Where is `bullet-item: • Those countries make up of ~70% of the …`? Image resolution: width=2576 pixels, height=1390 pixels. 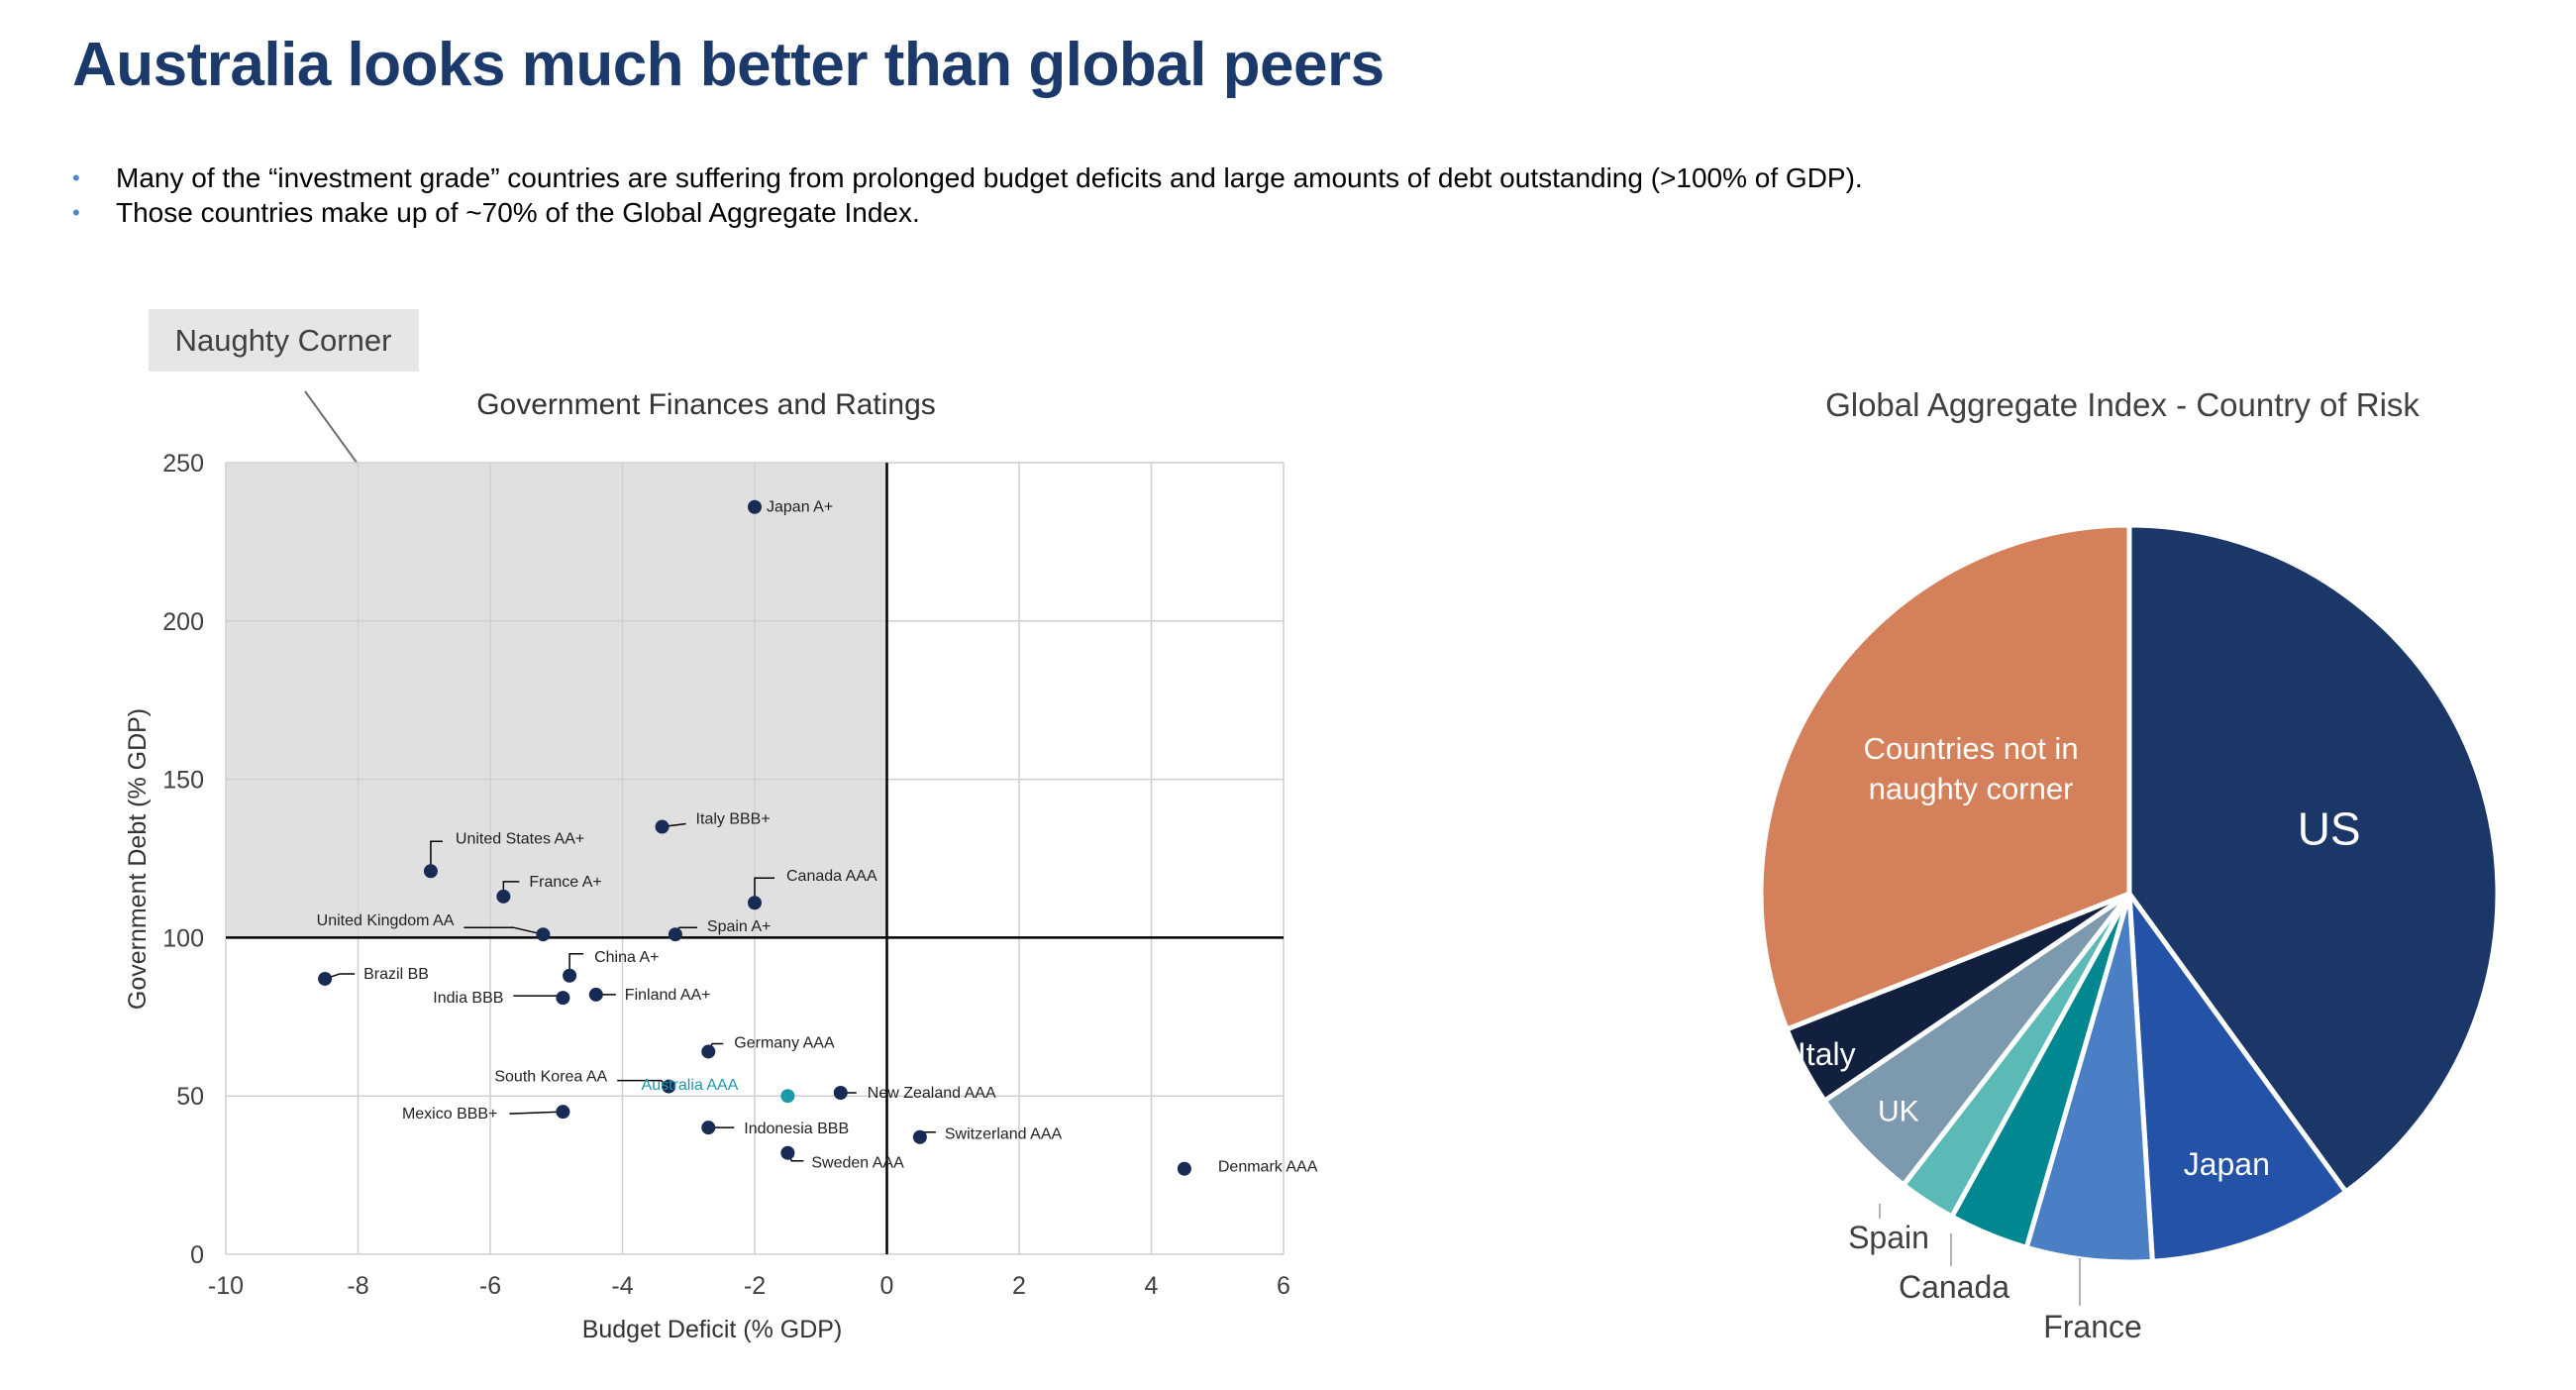 bullet-item: • Those countries make up of ~70% of the … is located at coordinates (967, 212).